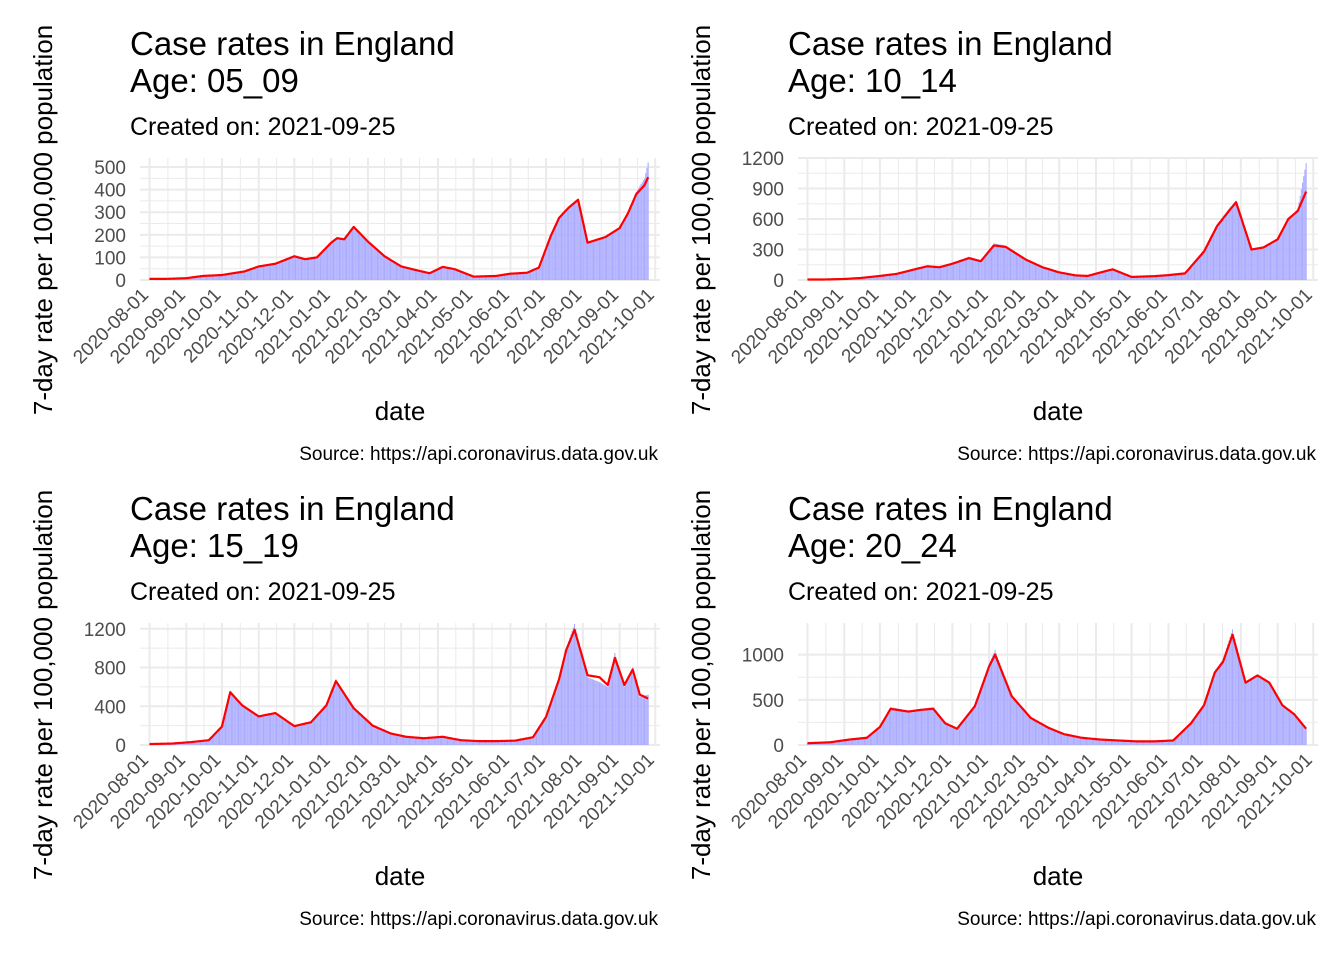  I want to click on y-tick-label: 500, so click(110, 168).